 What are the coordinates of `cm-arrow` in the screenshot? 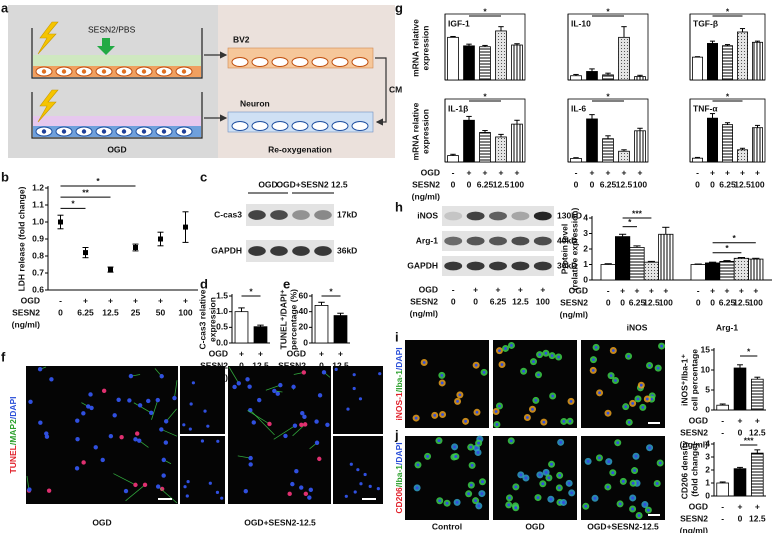 It's located at (381, 91).